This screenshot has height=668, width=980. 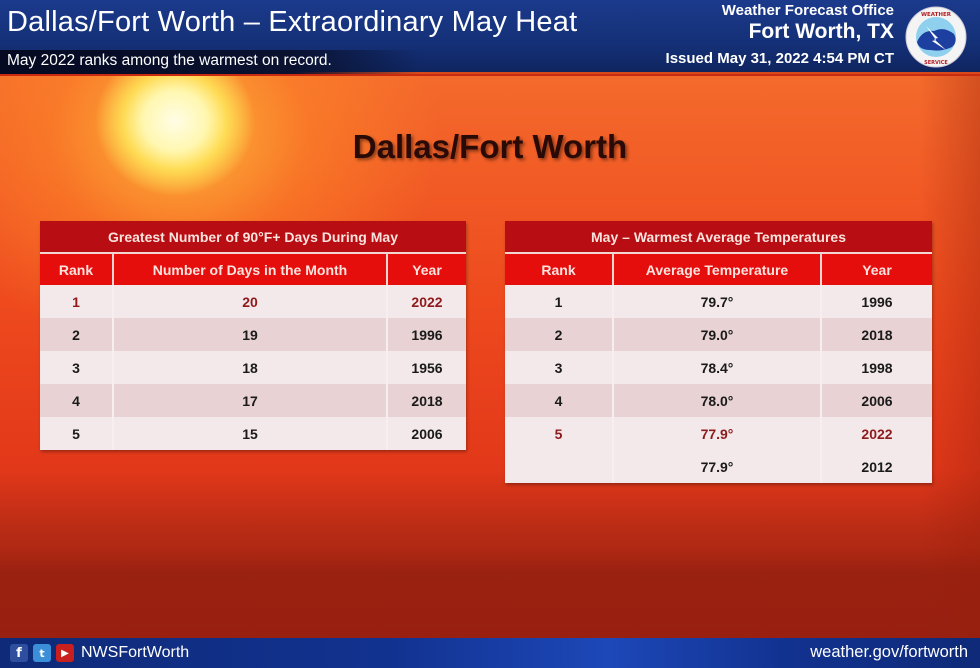 I want to click on svg-text: SERVICE, so click(x=936, y=63).